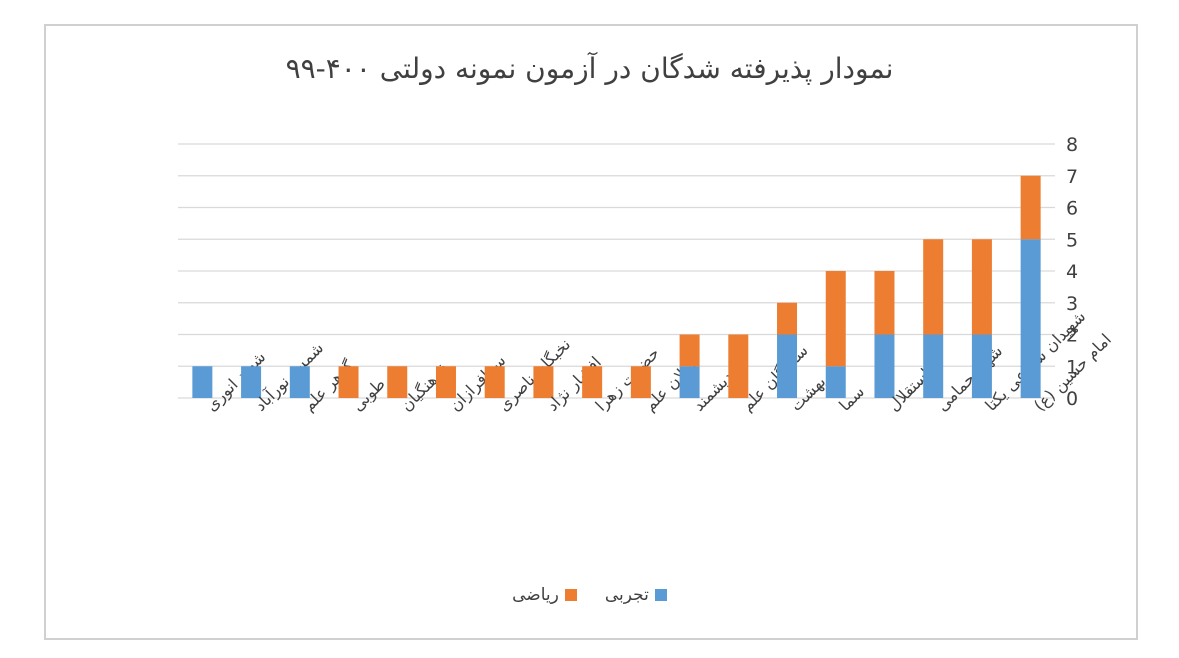 The width and height of the screenshot is (1179, 658). I want to click on legend-item-series-1: تجربی, so click(636, 595).